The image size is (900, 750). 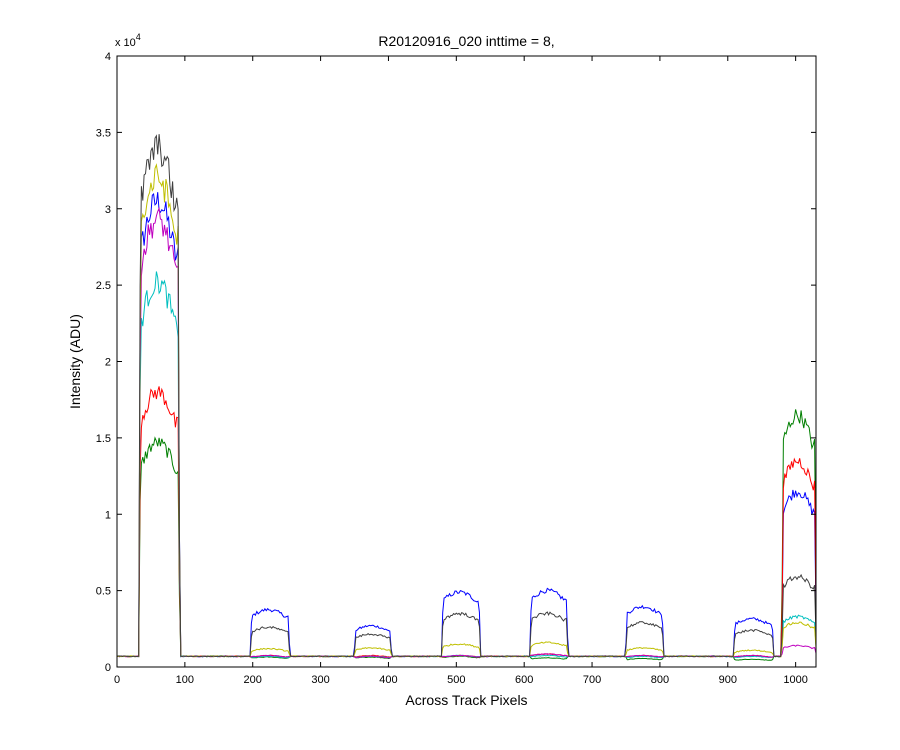 What do you see at coordinates (103, 439) in the screenshot?
I see `y-tick-label: 1.5` at bounding box center [103, 439].